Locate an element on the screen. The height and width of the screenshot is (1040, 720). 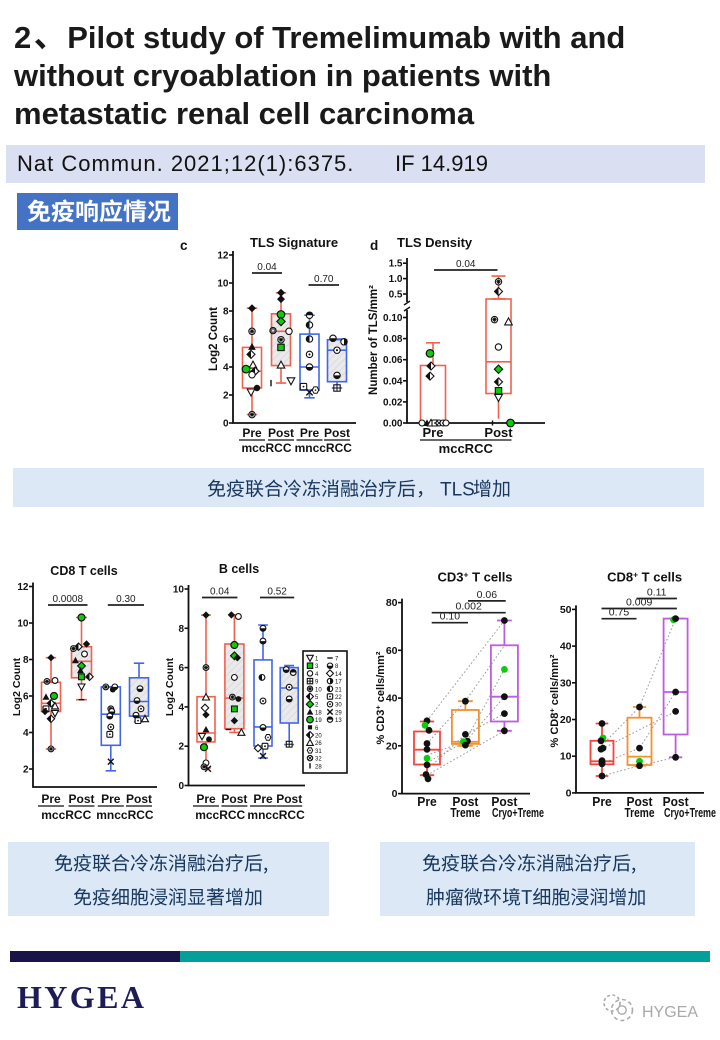
svg-text: 0.52 is located at coordinates (277, 592).